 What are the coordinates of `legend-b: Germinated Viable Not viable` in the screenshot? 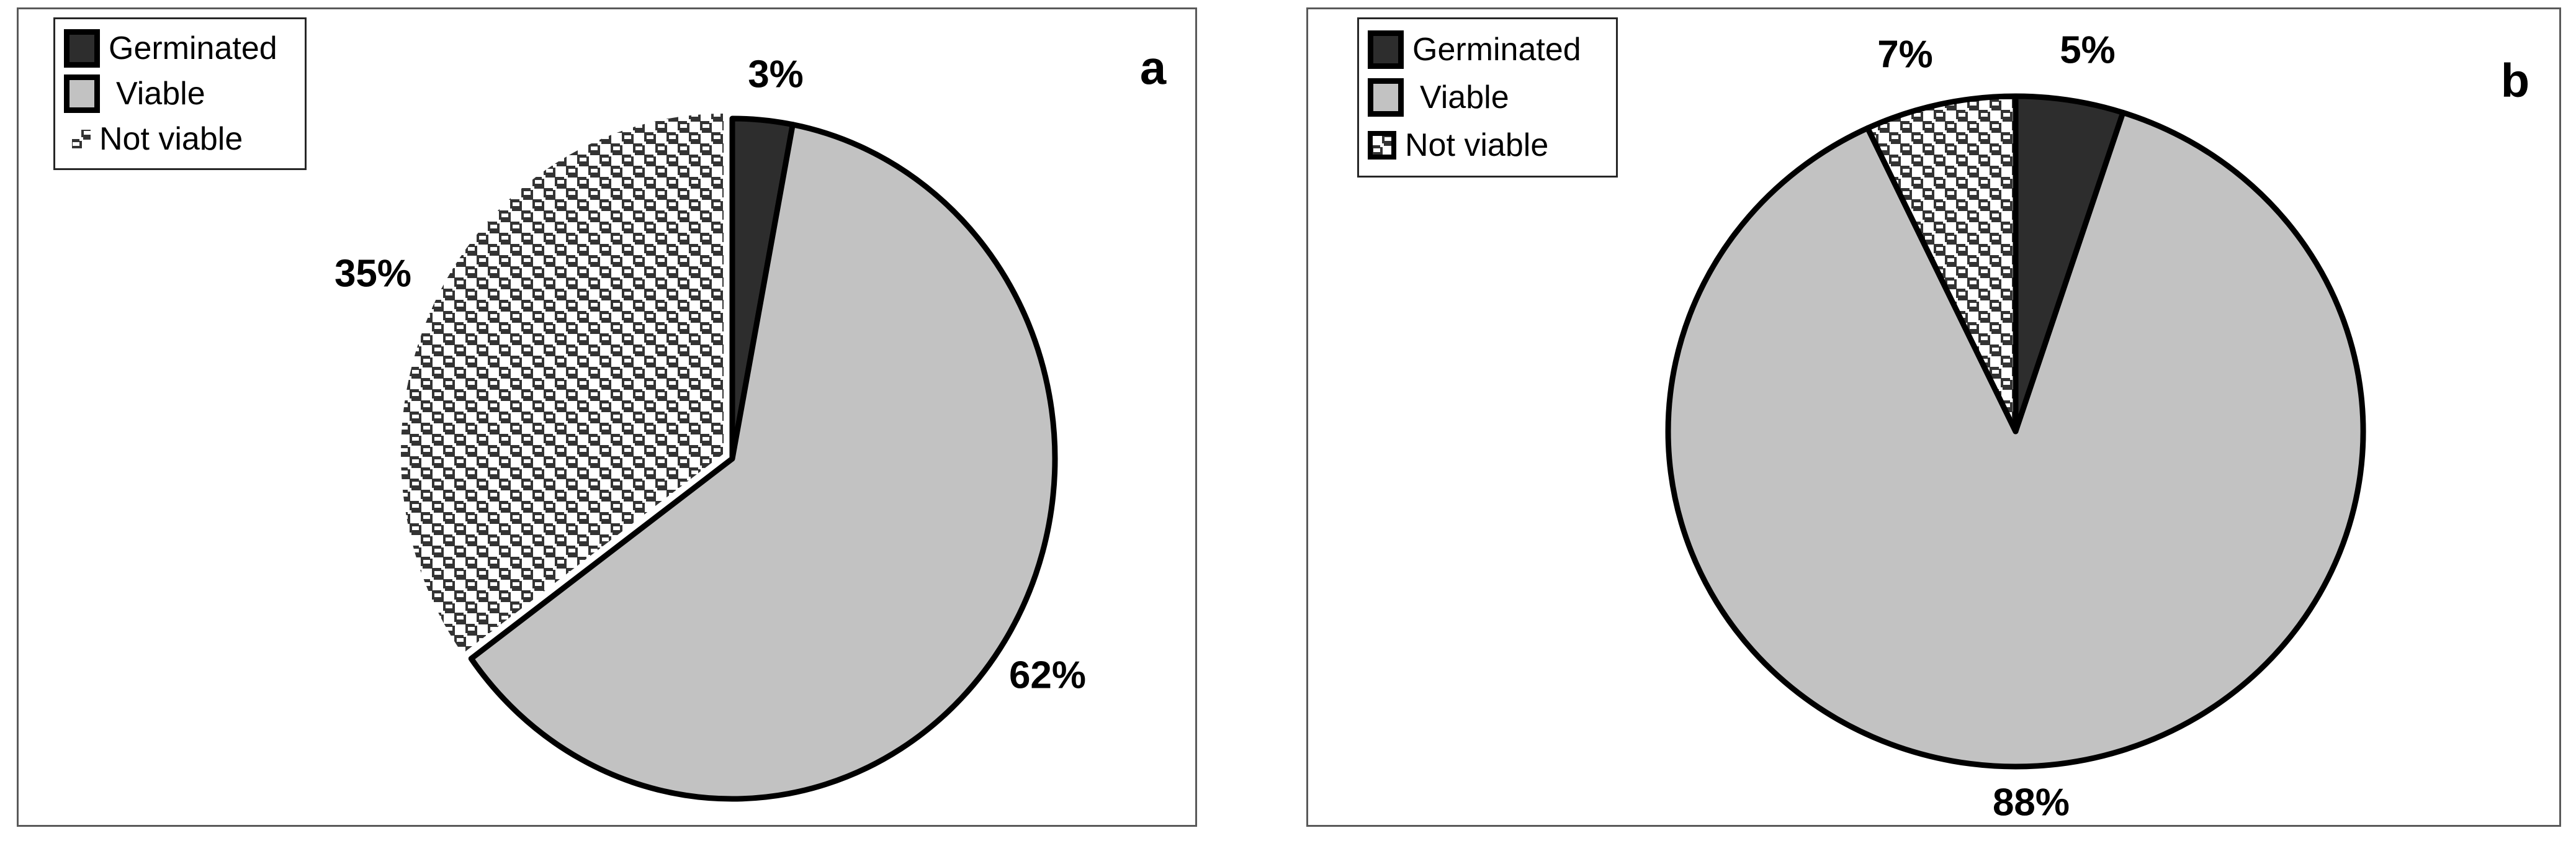 It's located at (1487, 97).